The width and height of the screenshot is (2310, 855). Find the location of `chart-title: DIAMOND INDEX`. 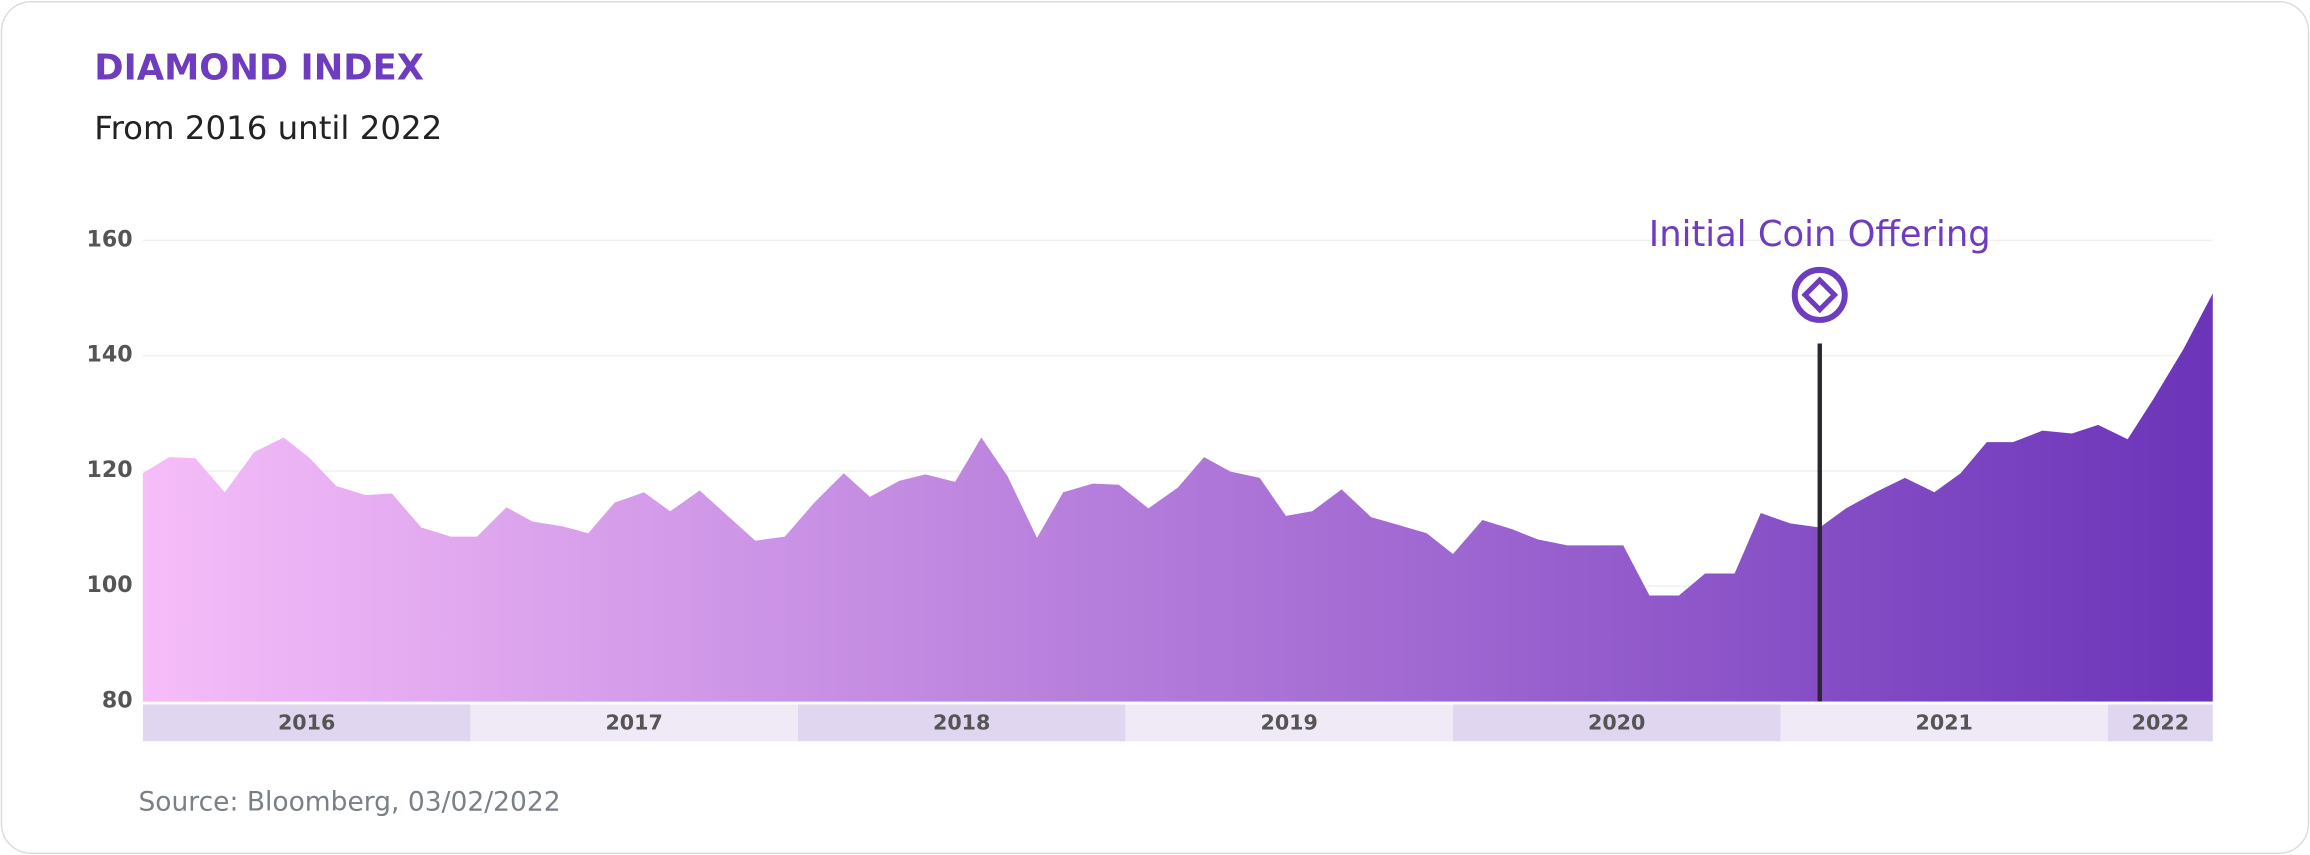

chart-title: DIAMOND INDEX is located at coordinates (259, 68).